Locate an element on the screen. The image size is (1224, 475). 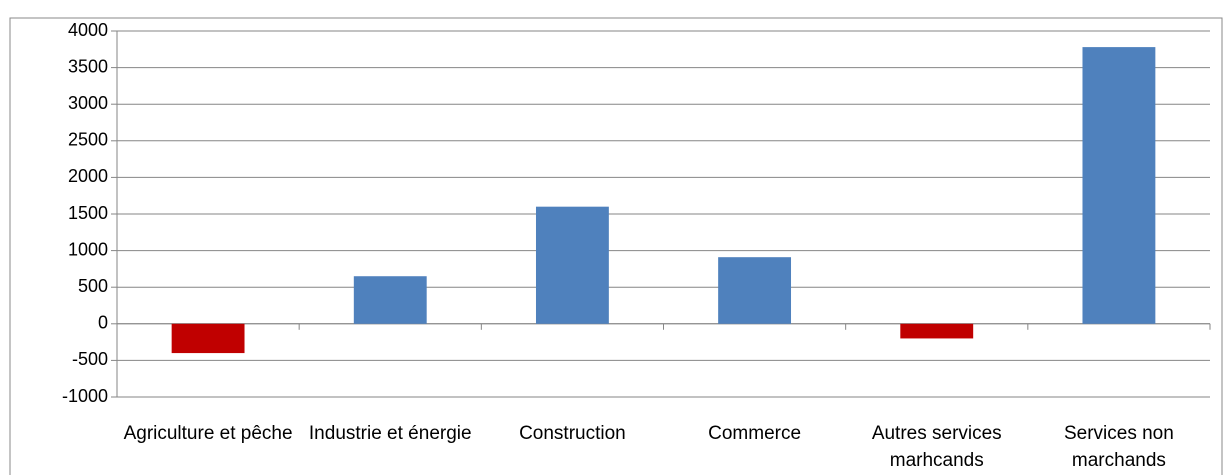
y-tick-label: 1000 is located at coordinates (88, 249).